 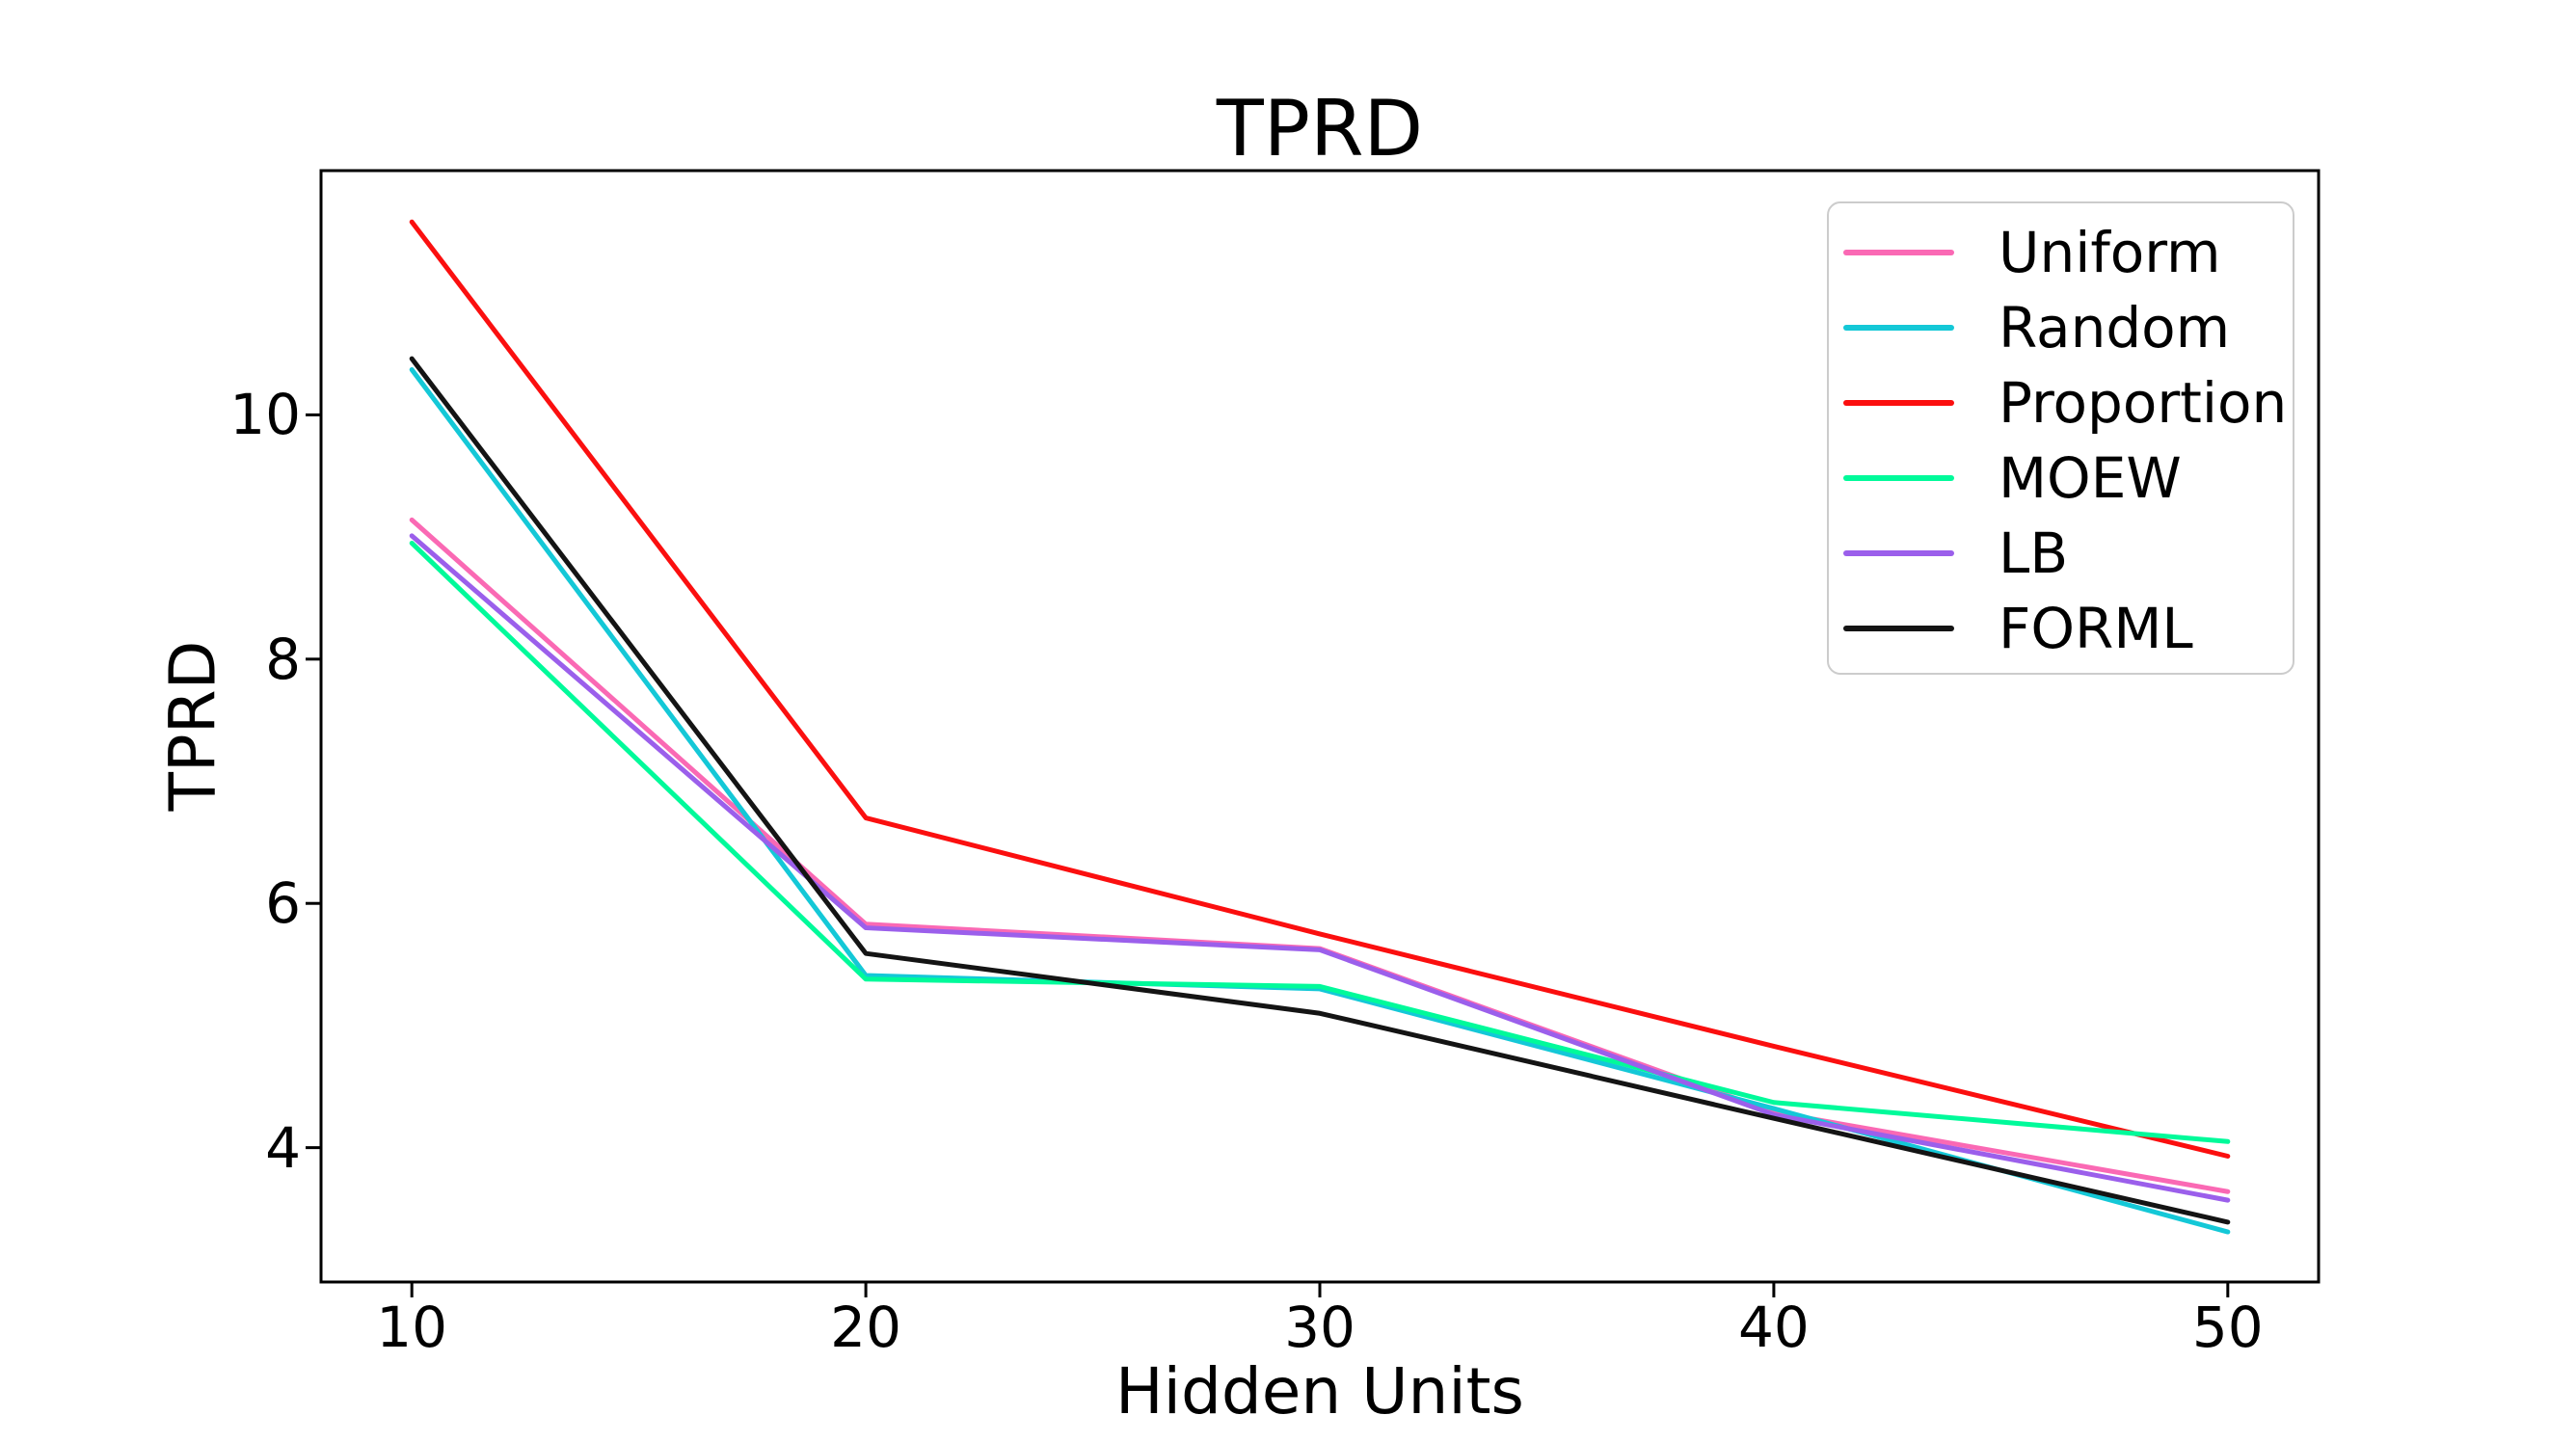 I want to click on legend-entry-proportion: Proportion, so click(x=2061, y=403).